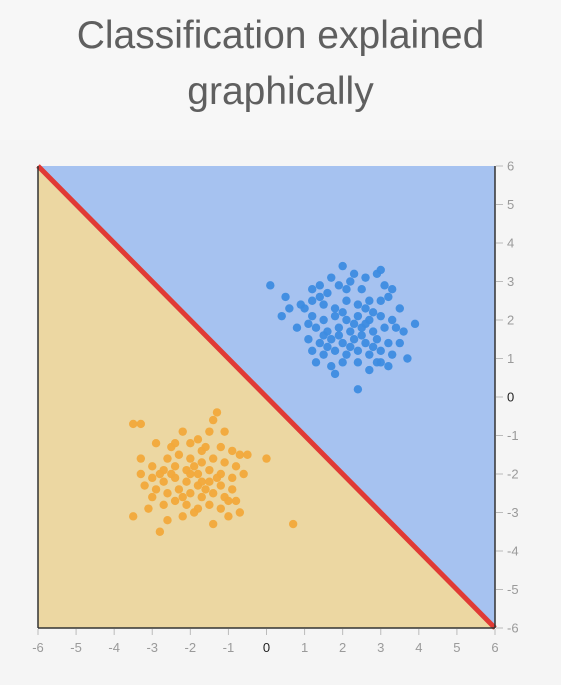 The image size is (561, 685). I want to click on chart-title-line-2: graphically, so click(280, 91).